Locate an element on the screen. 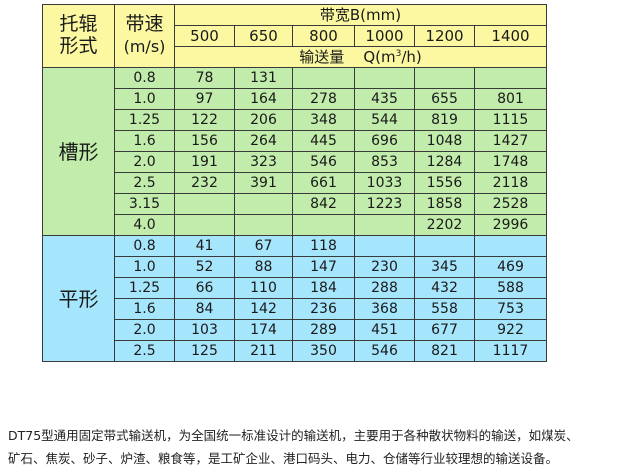  table-row: 2.5 125 211 350 546 821 1117 is located at coordinates (295, 351).